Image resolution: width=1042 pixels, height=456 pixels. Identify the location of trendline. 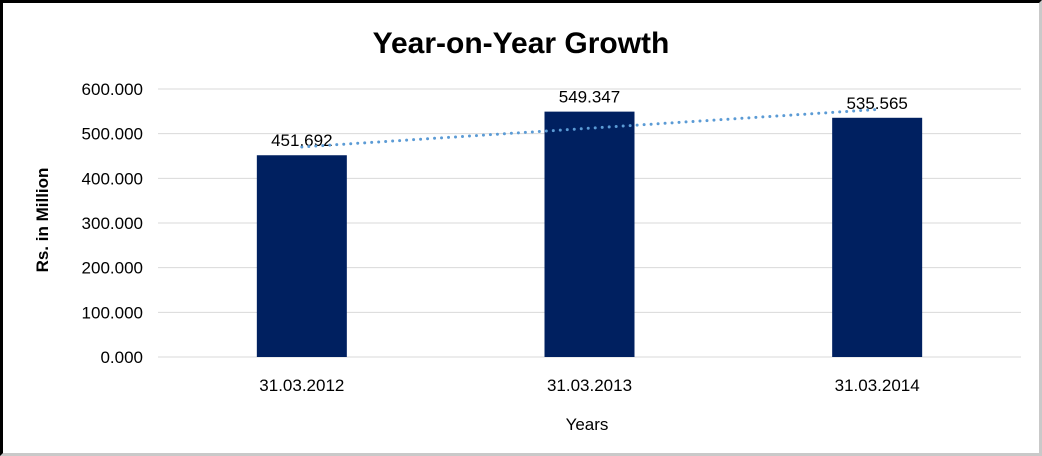
(589, 128).